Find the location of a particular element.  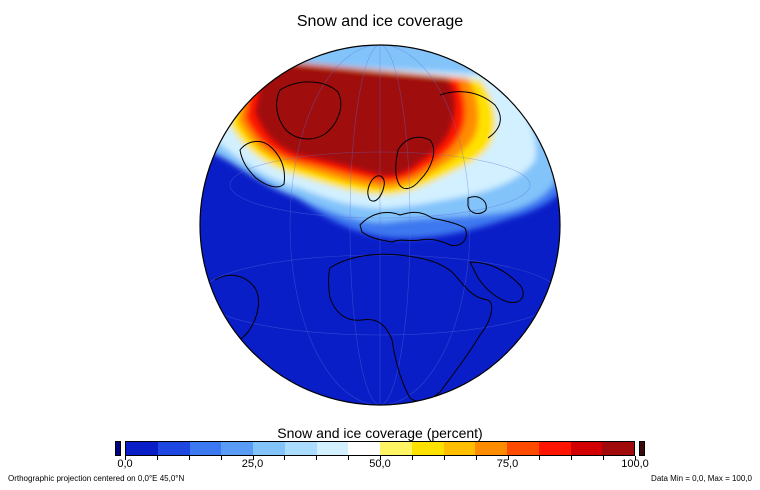

arabia-coast is located at coordinates (496, 282).